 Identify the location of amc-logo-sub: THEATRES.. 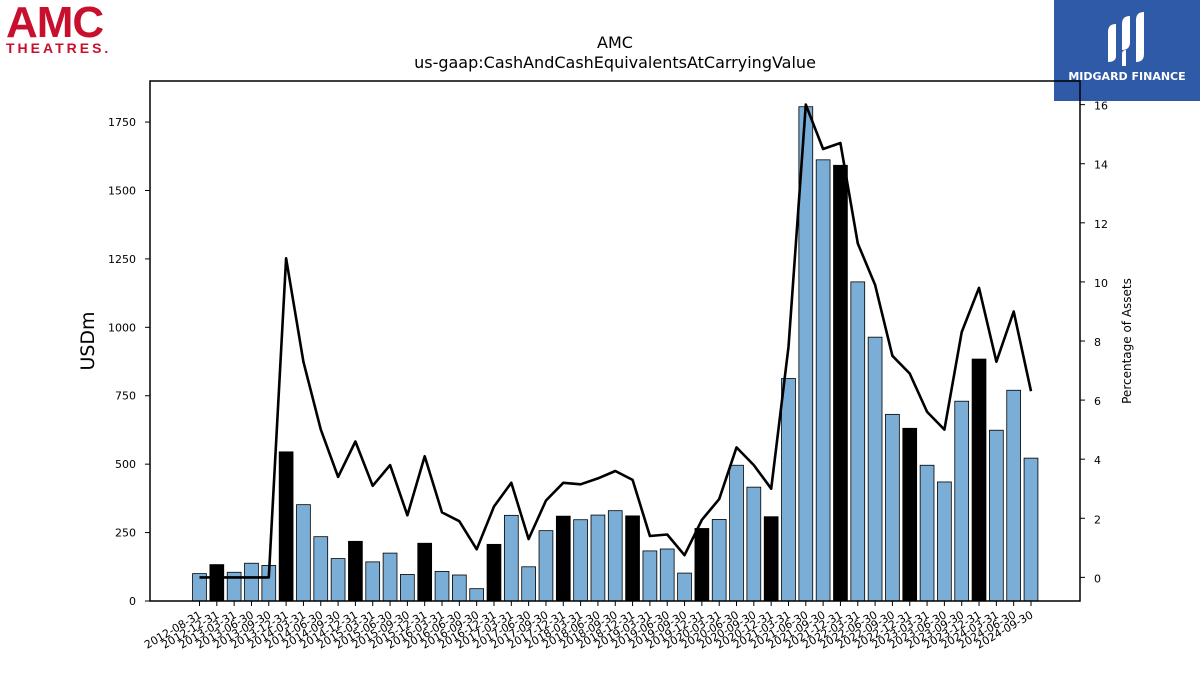
(59, 48).